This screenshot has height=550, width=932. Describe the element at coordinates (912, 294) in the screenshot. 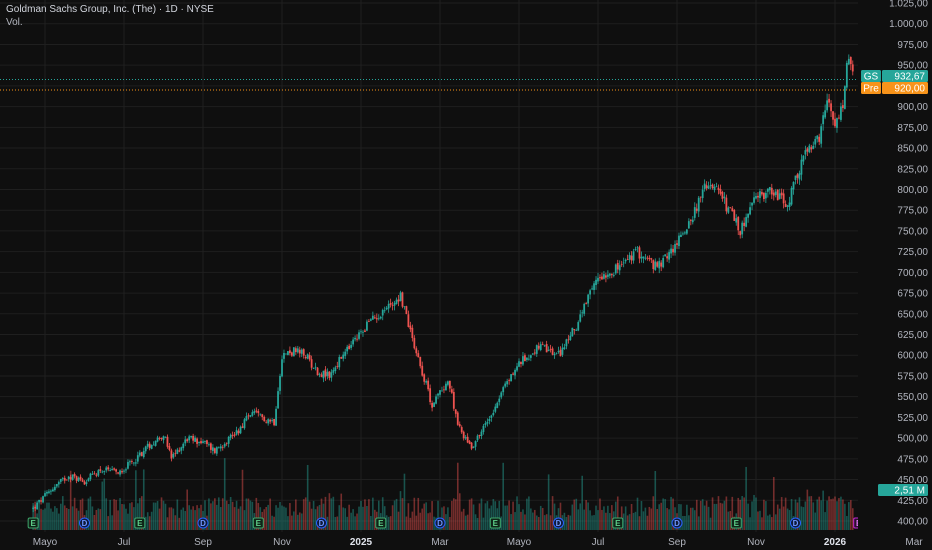

I see `y-tick-label: 675,00` at that location.